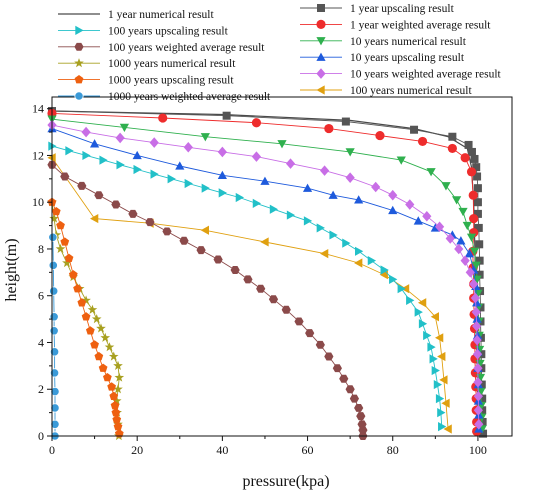 The image size is (533, 494). Describe the element at coordinates (168, 31) in the screenshot. I see `legend-label: 100 years upscaling result` at that location.